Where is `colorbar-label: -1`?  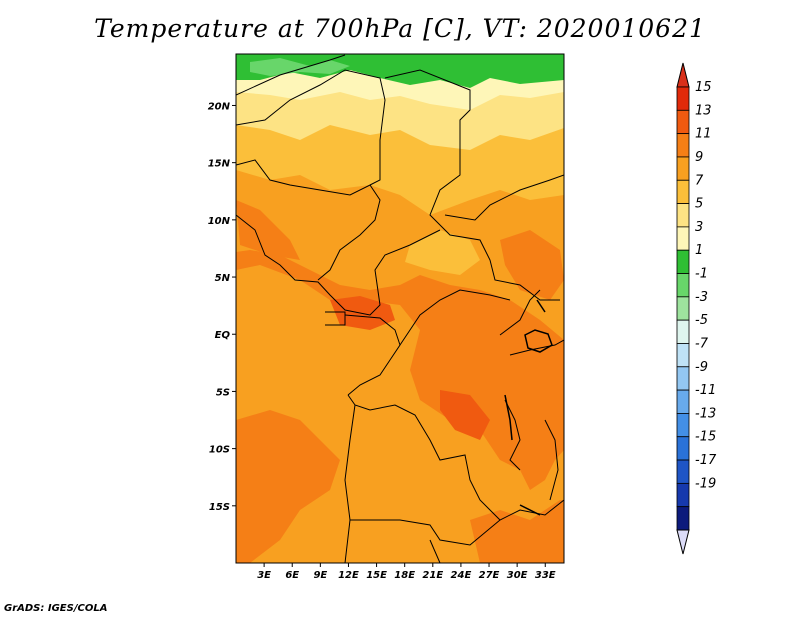
colorbar-label: -1 is located at coordinates (701, 274).